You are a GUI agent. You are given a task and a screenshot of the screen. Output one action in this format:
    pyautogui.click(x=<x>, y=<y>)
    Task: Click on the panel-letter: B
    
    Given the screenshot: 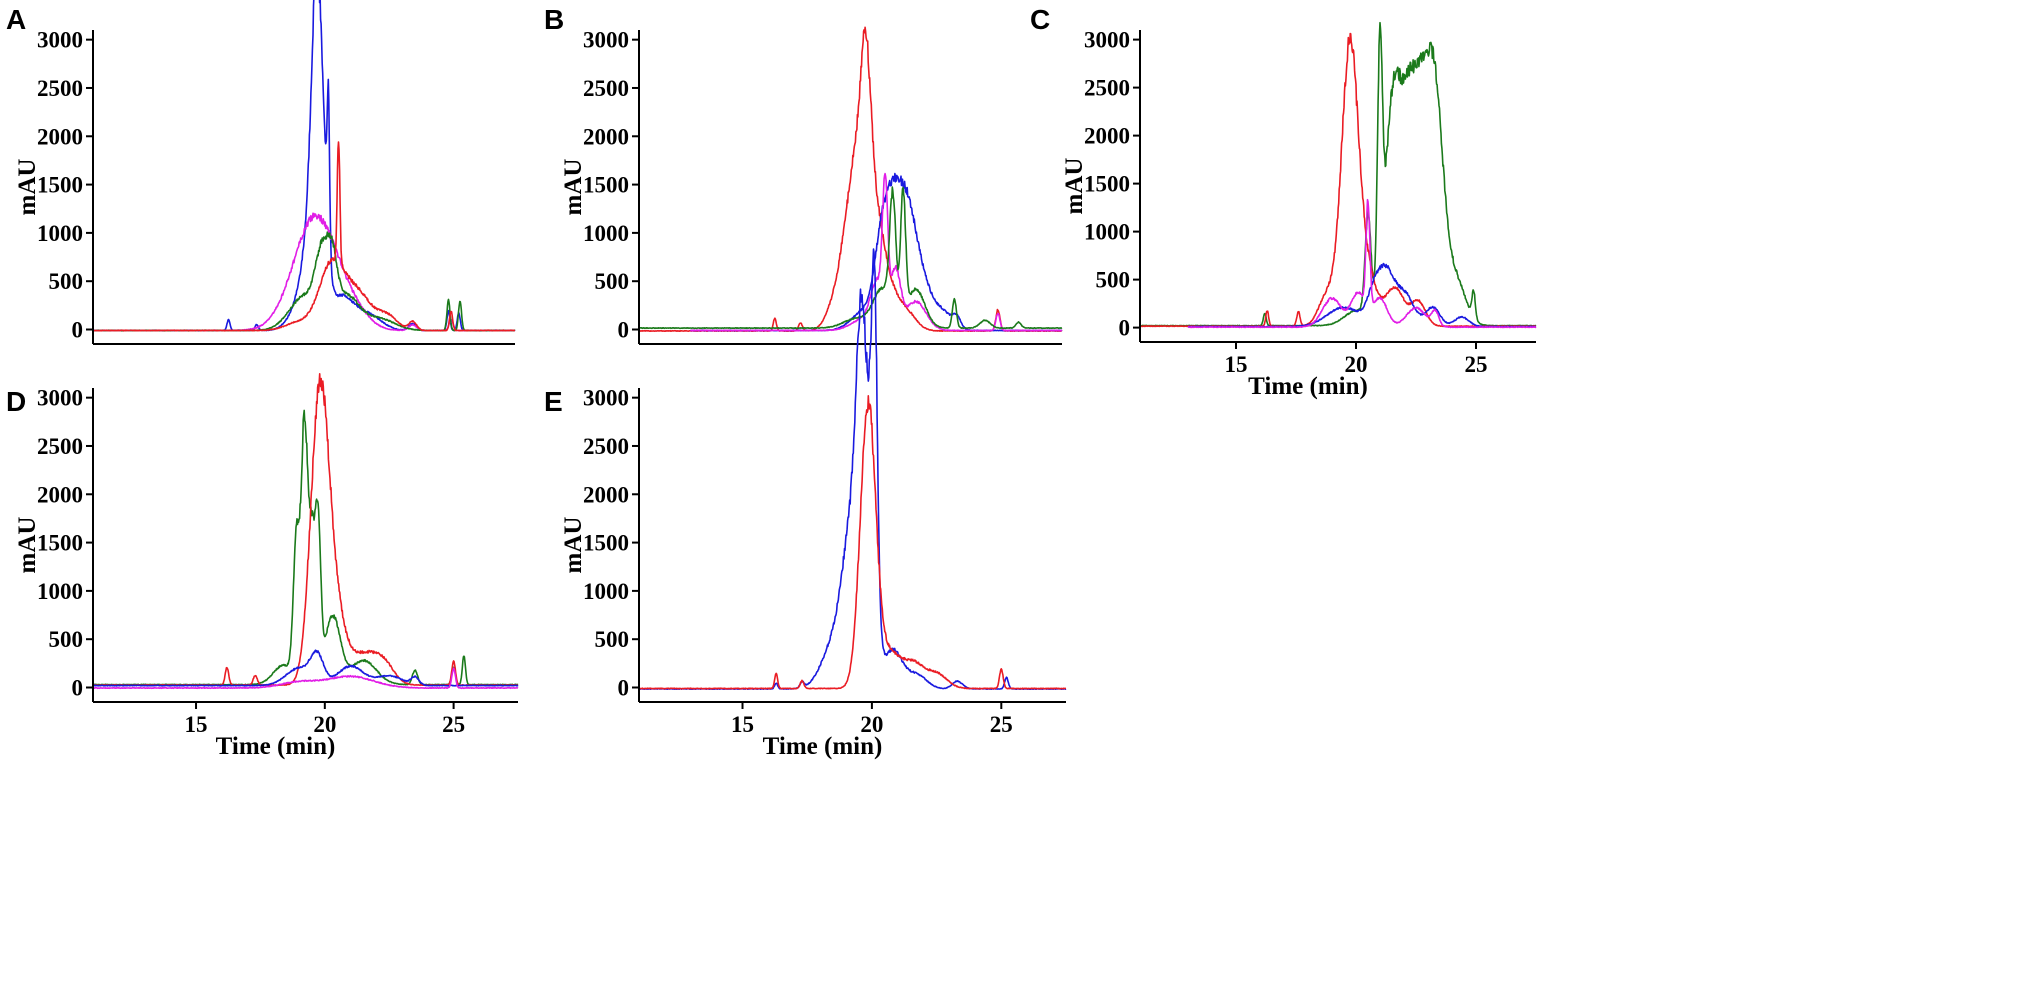 What is the action you would take?
    pyautogui.click(x=554, y=19)
    